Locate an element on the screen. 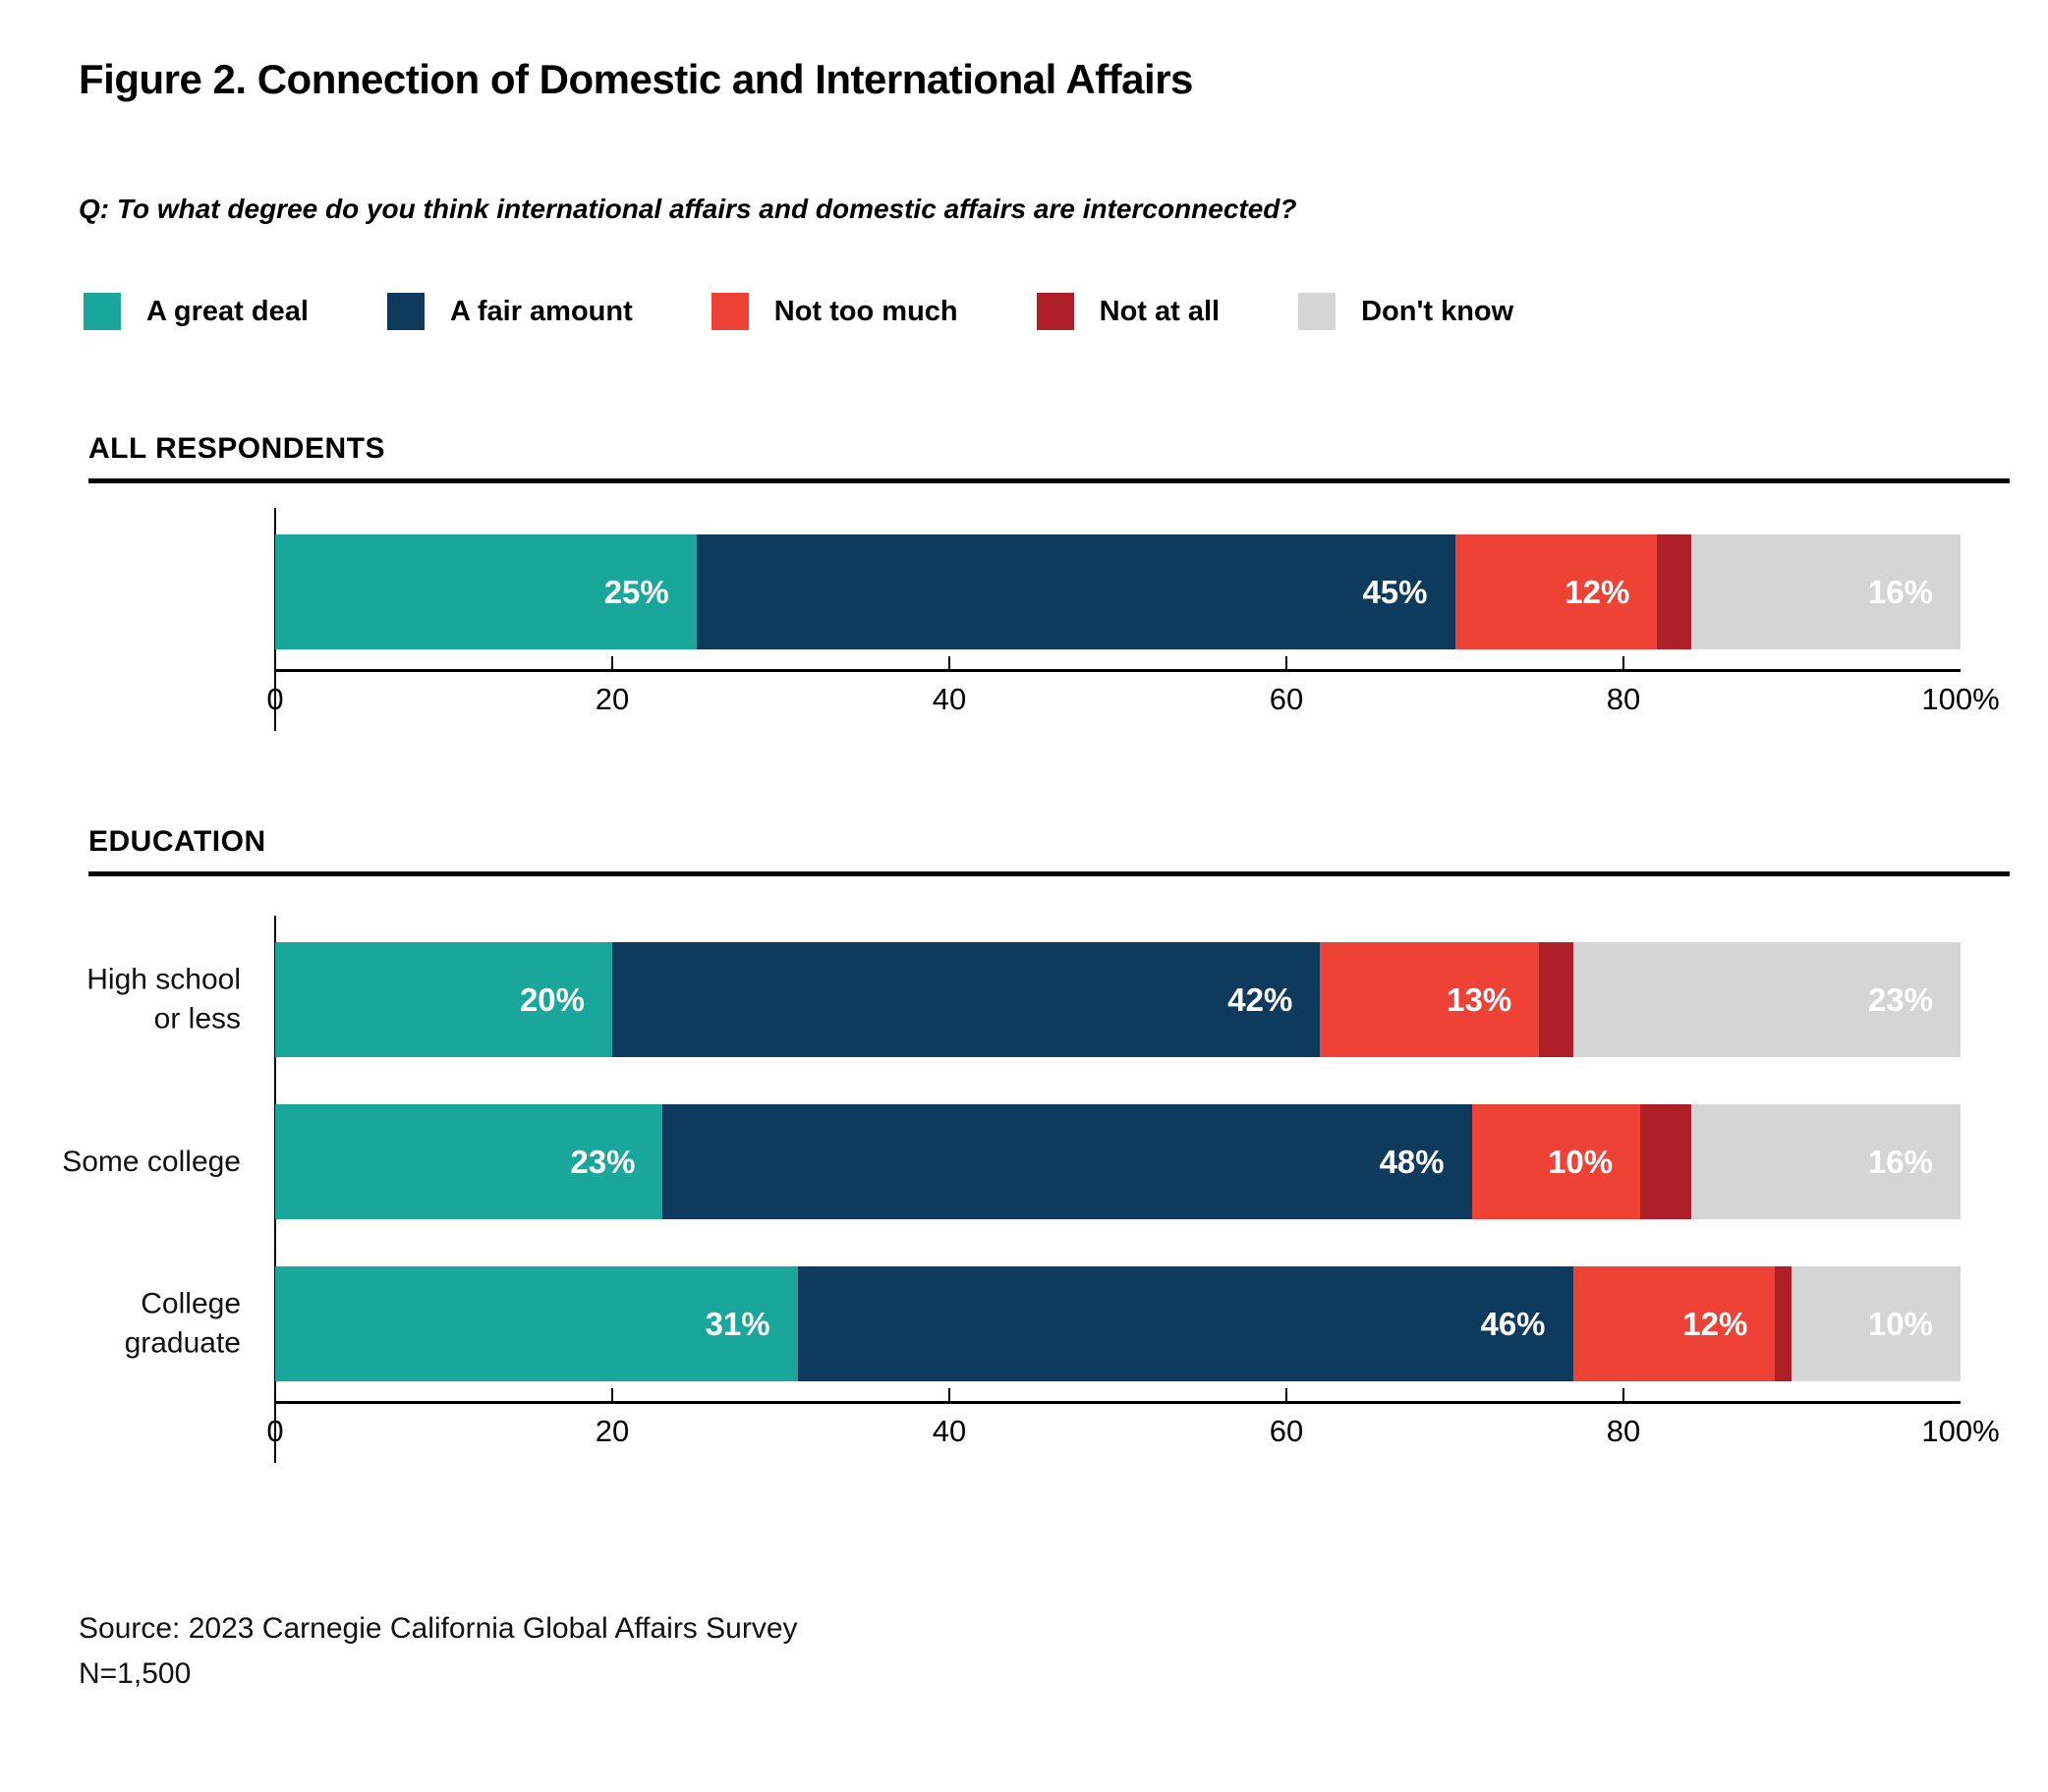 Image resolution: width=2048 pixels, height=1792 pixels. bar-segment-don-t-know: 10% is located at coordinates (1876, 1324).